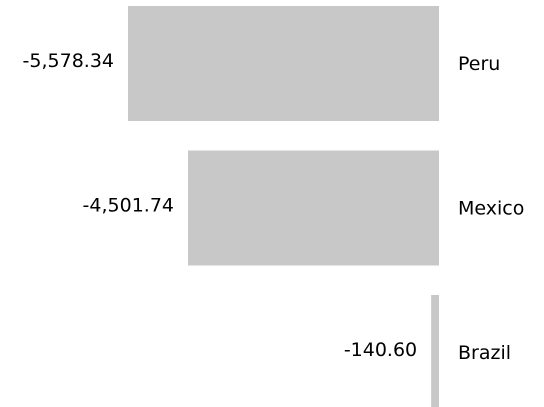 The image size is (544, 407). What do you see at coordinates (380, 350) in the screenshot?
I see `value-label: -140.60` at bounding box center [380, 350].